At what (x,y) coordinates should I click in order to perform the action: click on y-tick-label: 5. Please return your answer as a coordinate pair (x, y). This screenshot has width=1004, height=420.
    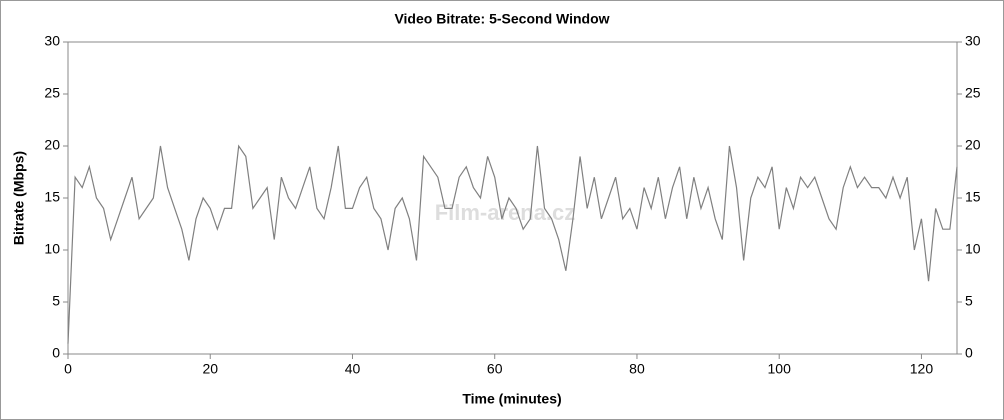
    Looking at the image, I should click on (56, 301).